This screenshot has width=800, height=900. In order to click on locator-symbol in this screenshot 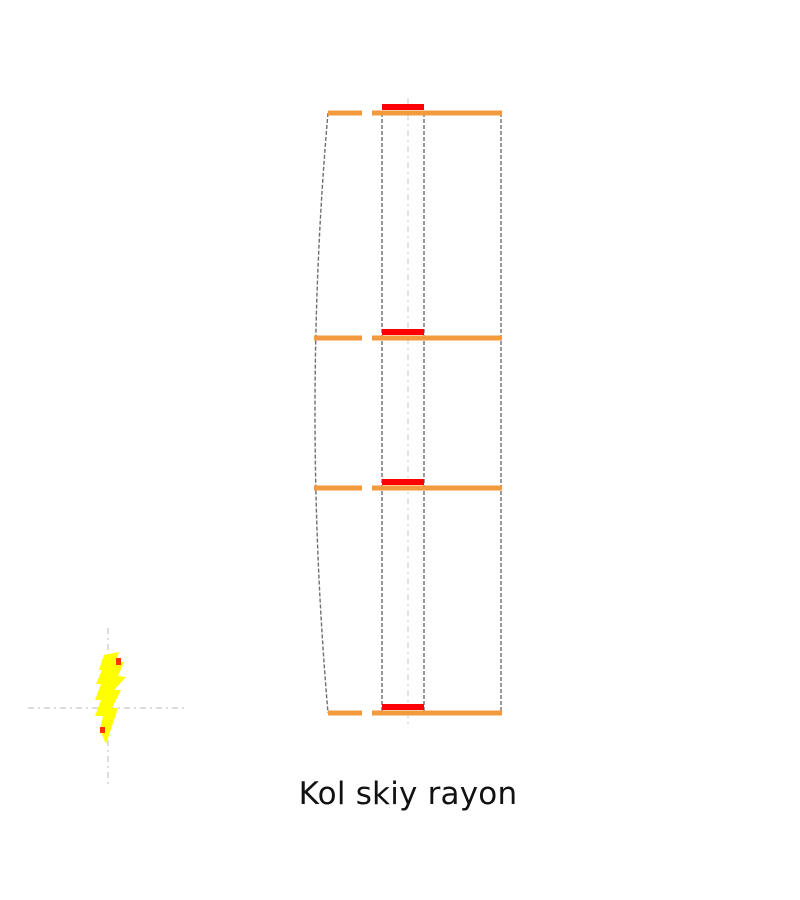, I will do `click(110, 698)`.